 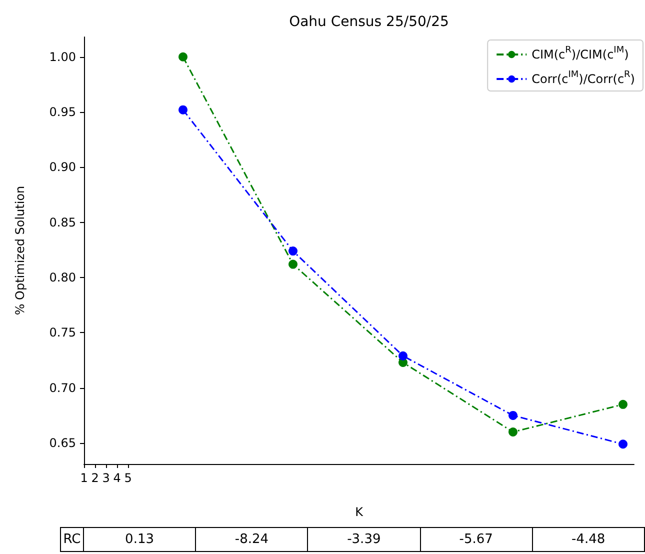 What do you see at coordinates (62, 387) in the screenshot?
I see `y-tick-label: 0.70` at bounding box center [62, 387].